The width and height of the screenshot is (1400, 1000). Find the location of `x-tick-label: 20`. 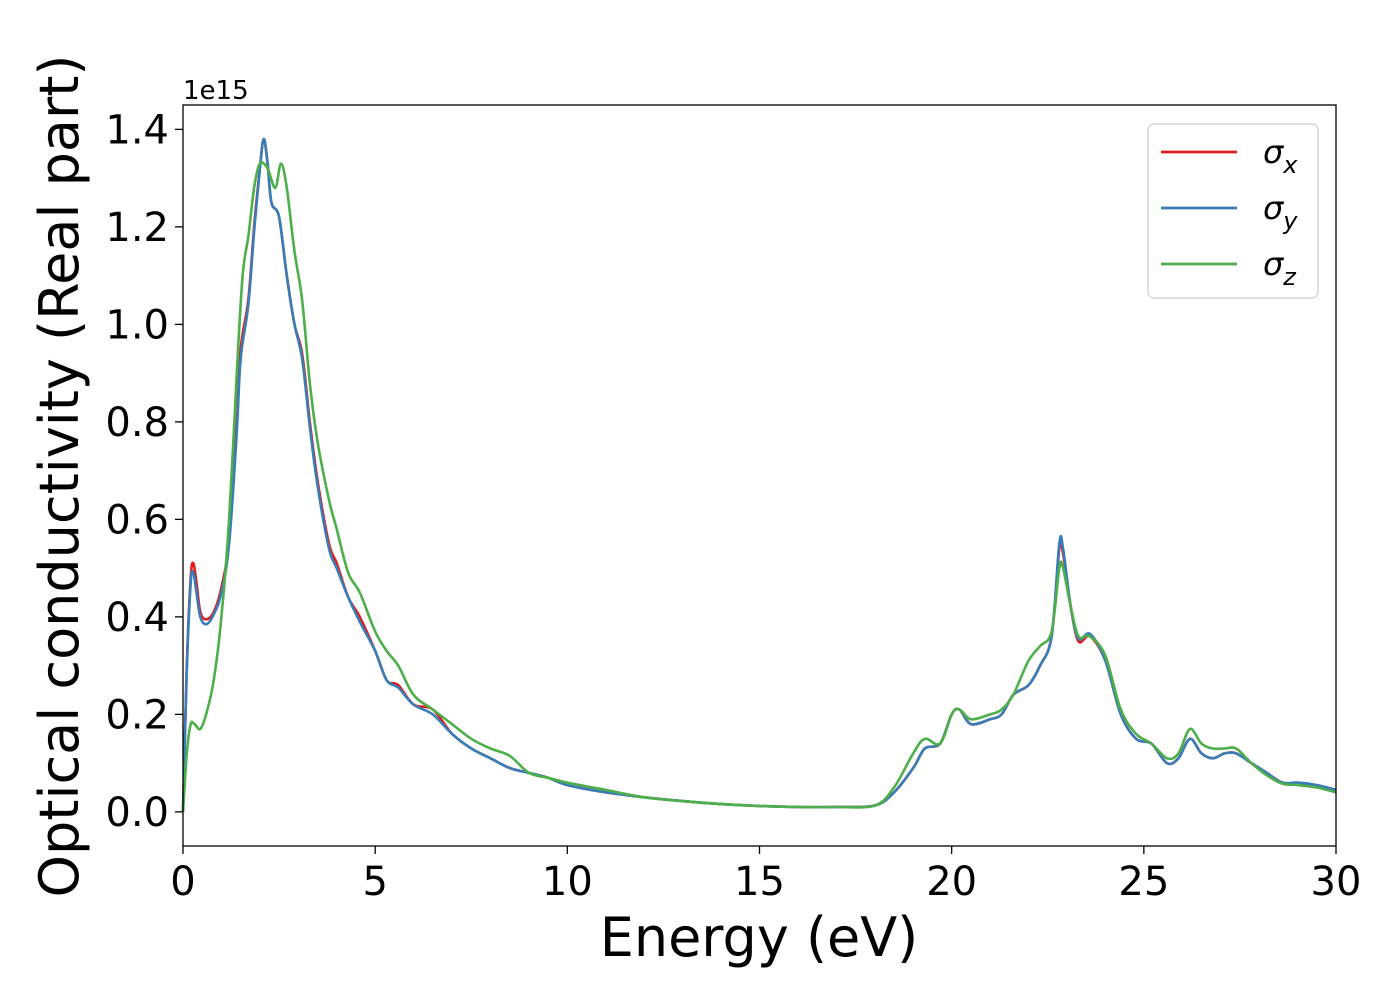

x-tick-label: 20 is located at coordinates (951, 882).